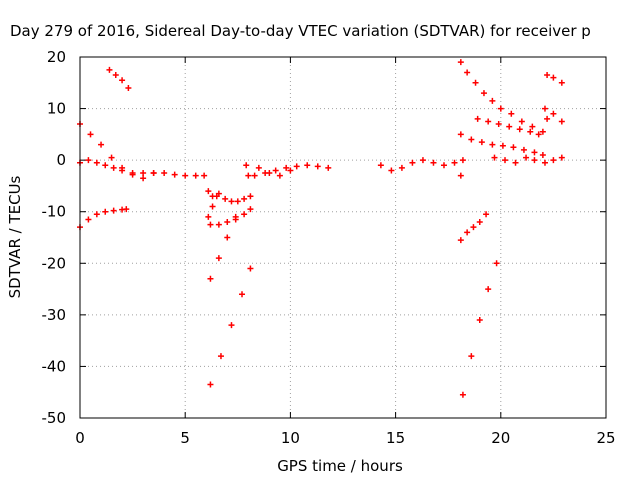 This screenshot has height=480, width=640. I want to click on x-axis-label: GPS time / hours, so click(340, 466).